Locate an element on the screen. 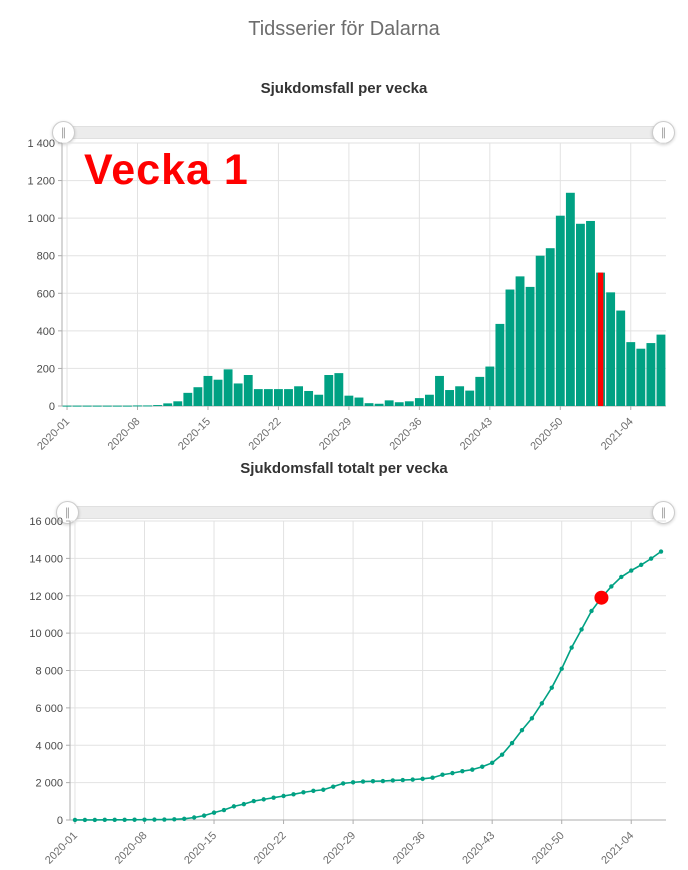  cumulative-slider-right-handle: ∥ is located at coordinates (663, 512).